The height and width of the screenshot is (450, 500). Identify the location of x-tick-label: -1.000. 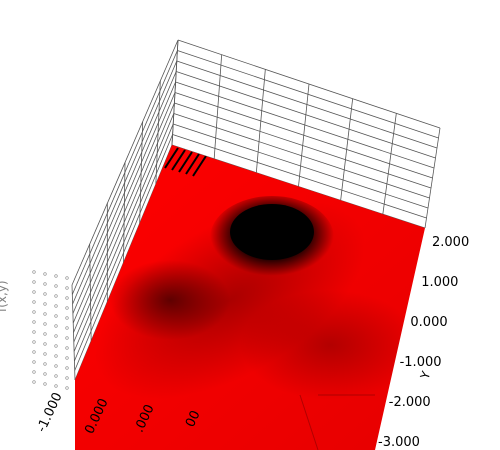
(49, 412).